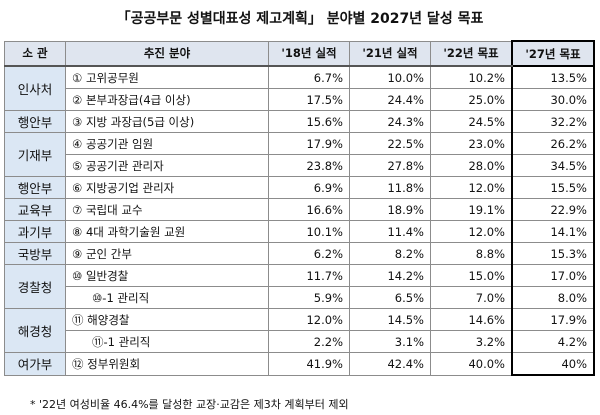 The width and height of the screenshot is (600, 415). I want to click on value-cell: 16.6%, so click(309, 209).